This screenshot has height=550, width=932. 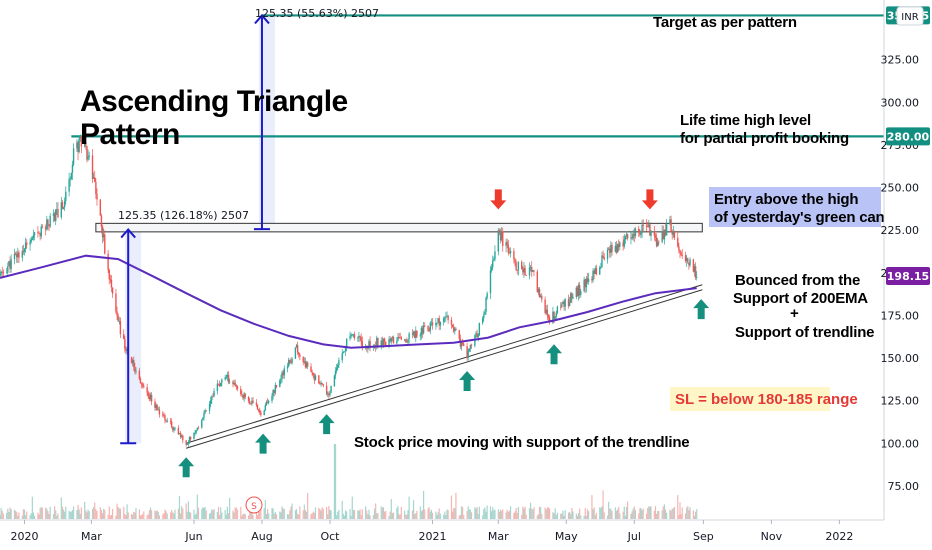 I want to click on stop-loss-box, so click(x=750, y=399).